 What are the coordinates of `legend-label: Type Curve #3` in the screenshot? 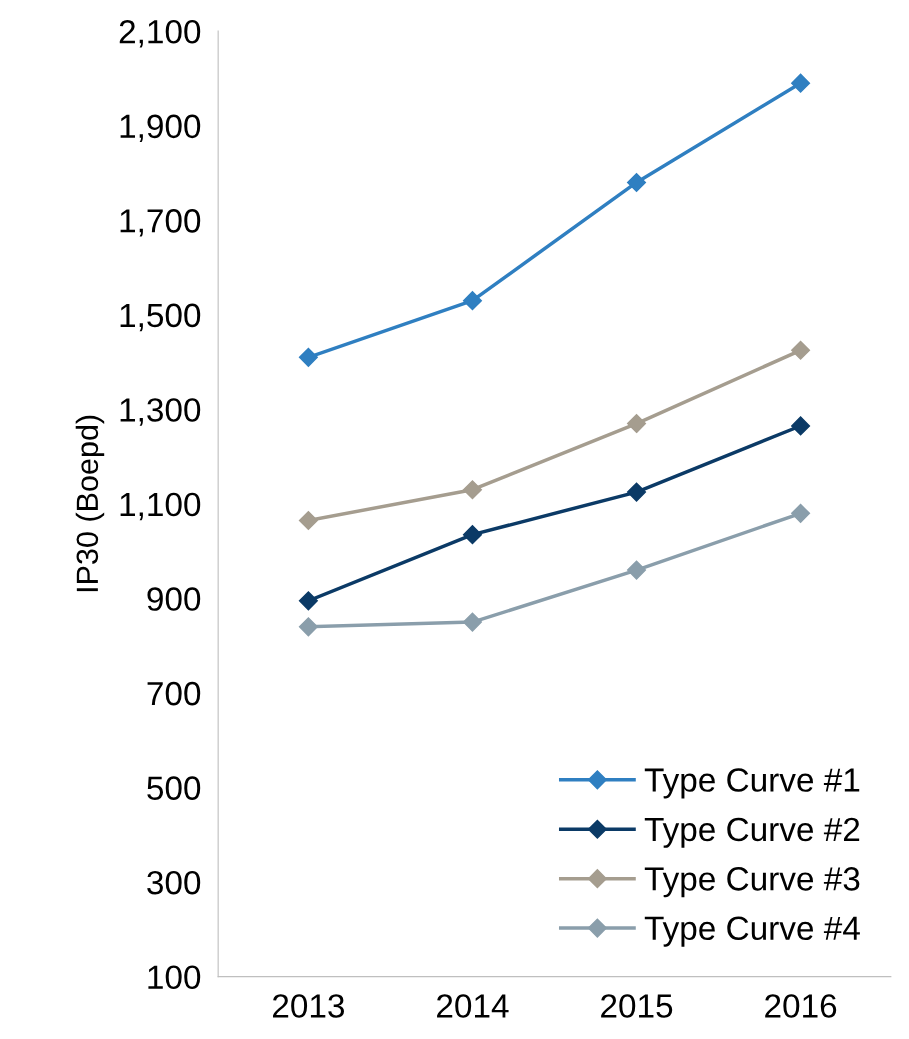 It's located at (752, 882).